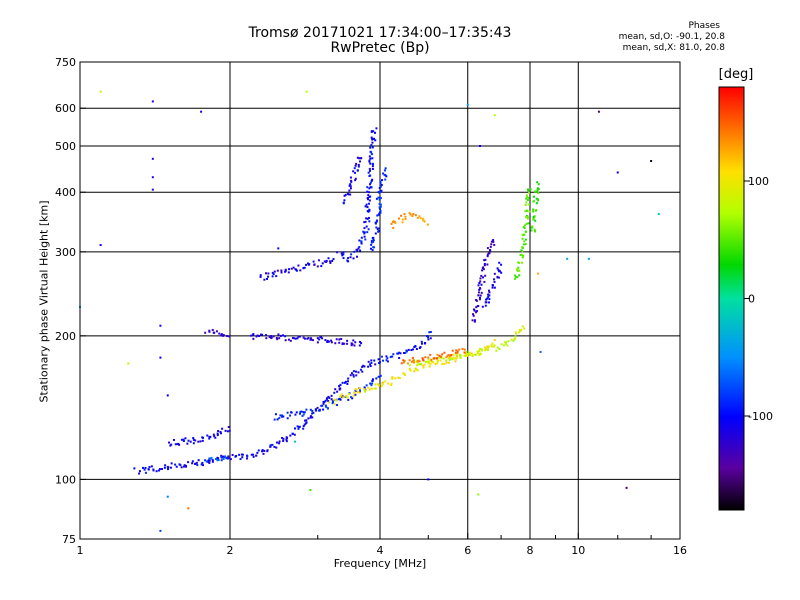 The width and height of the screenshot is (800, 600). What do you see at coordinates (758, 181) in the screenshot?
I see `colorbar-tick-label: 100` at bounding box center [758, 181].